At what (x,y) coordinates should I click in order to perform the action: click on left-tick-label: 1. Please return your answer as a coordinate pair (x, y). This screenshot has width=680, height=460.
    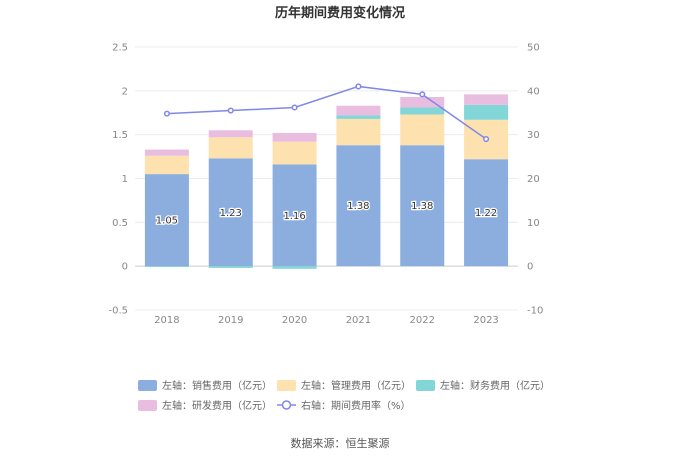
    Looking at the image, I should click on (125, 179).